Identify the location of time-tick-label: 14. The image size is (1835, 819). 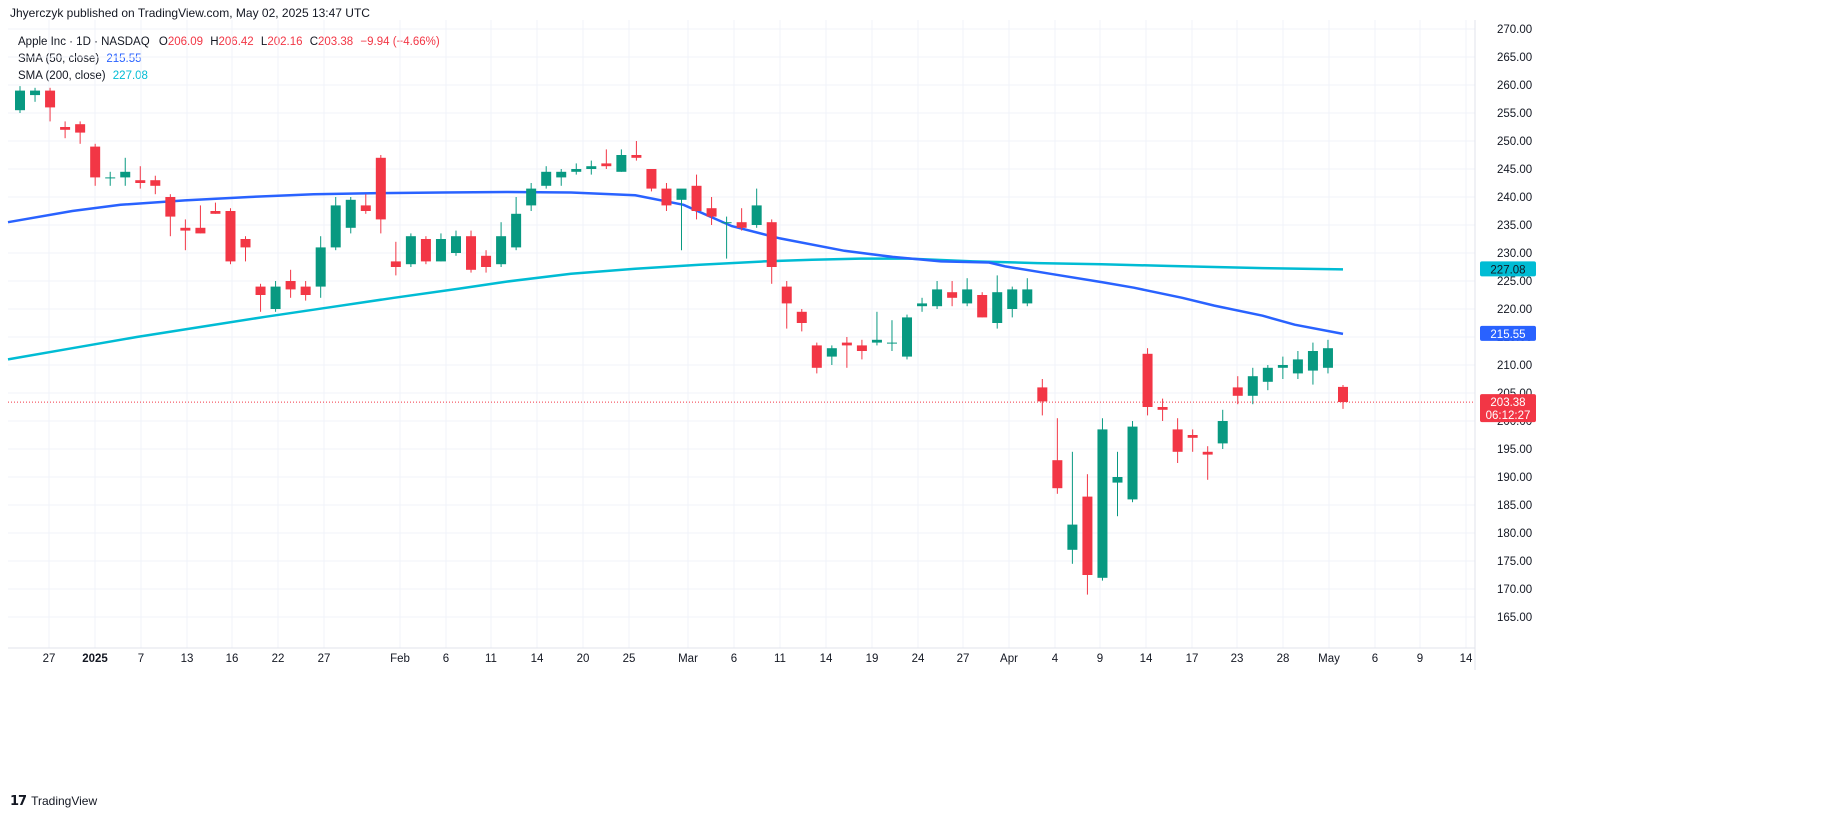
(537, 659).